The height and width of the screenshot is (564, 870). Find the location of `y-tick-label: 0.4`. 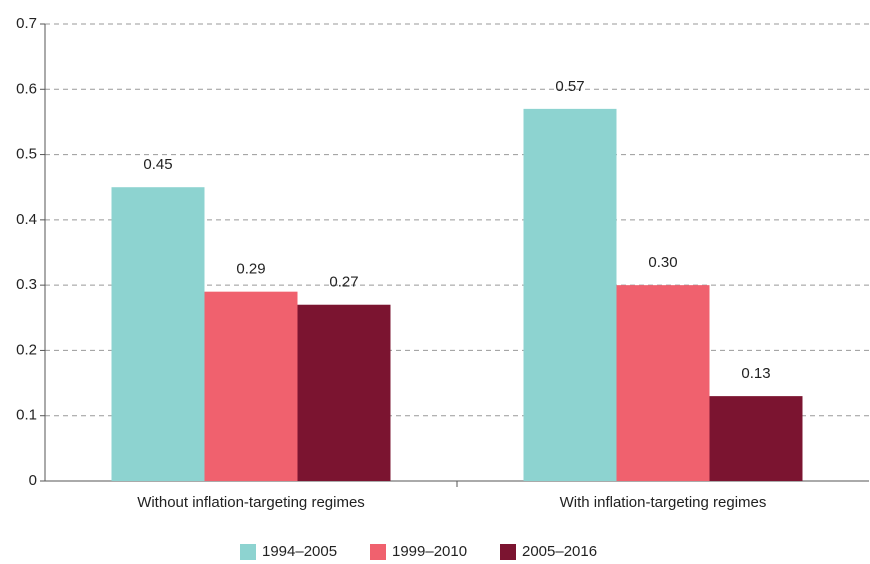

y-tick-label: 0.4 is located at coordinates (26, 219).